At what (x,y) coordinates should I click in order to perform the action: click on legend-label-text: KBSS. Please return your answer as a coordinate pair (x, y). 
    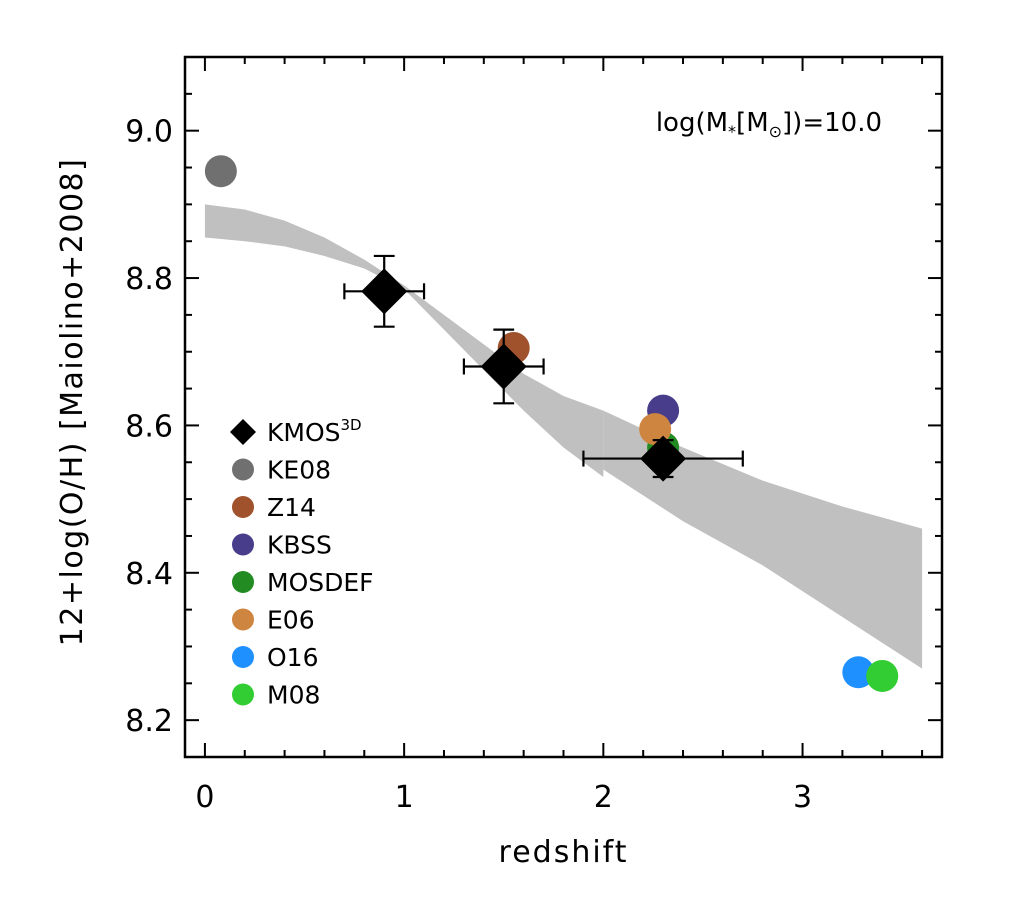
    Looking at the image, I should click on (299, 545).